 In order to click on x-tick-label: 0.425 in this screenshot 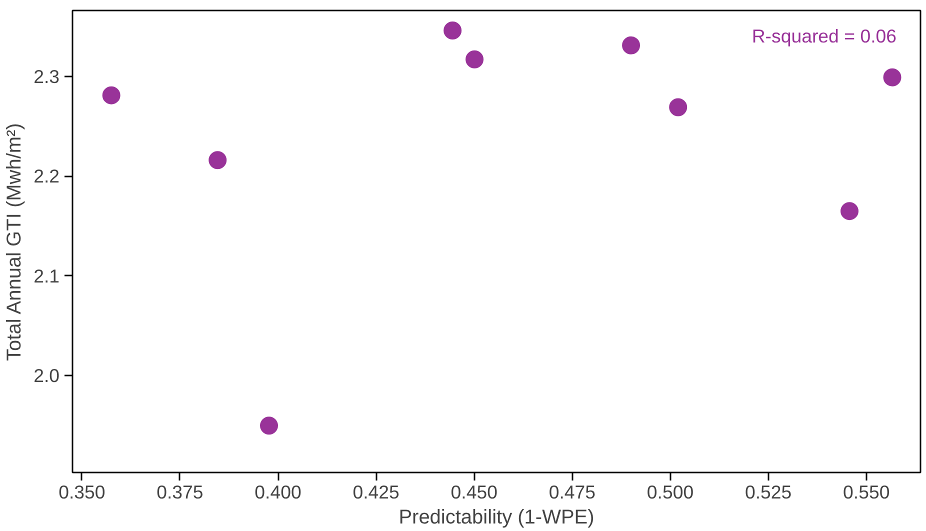, I will do `click(376, 492)`.